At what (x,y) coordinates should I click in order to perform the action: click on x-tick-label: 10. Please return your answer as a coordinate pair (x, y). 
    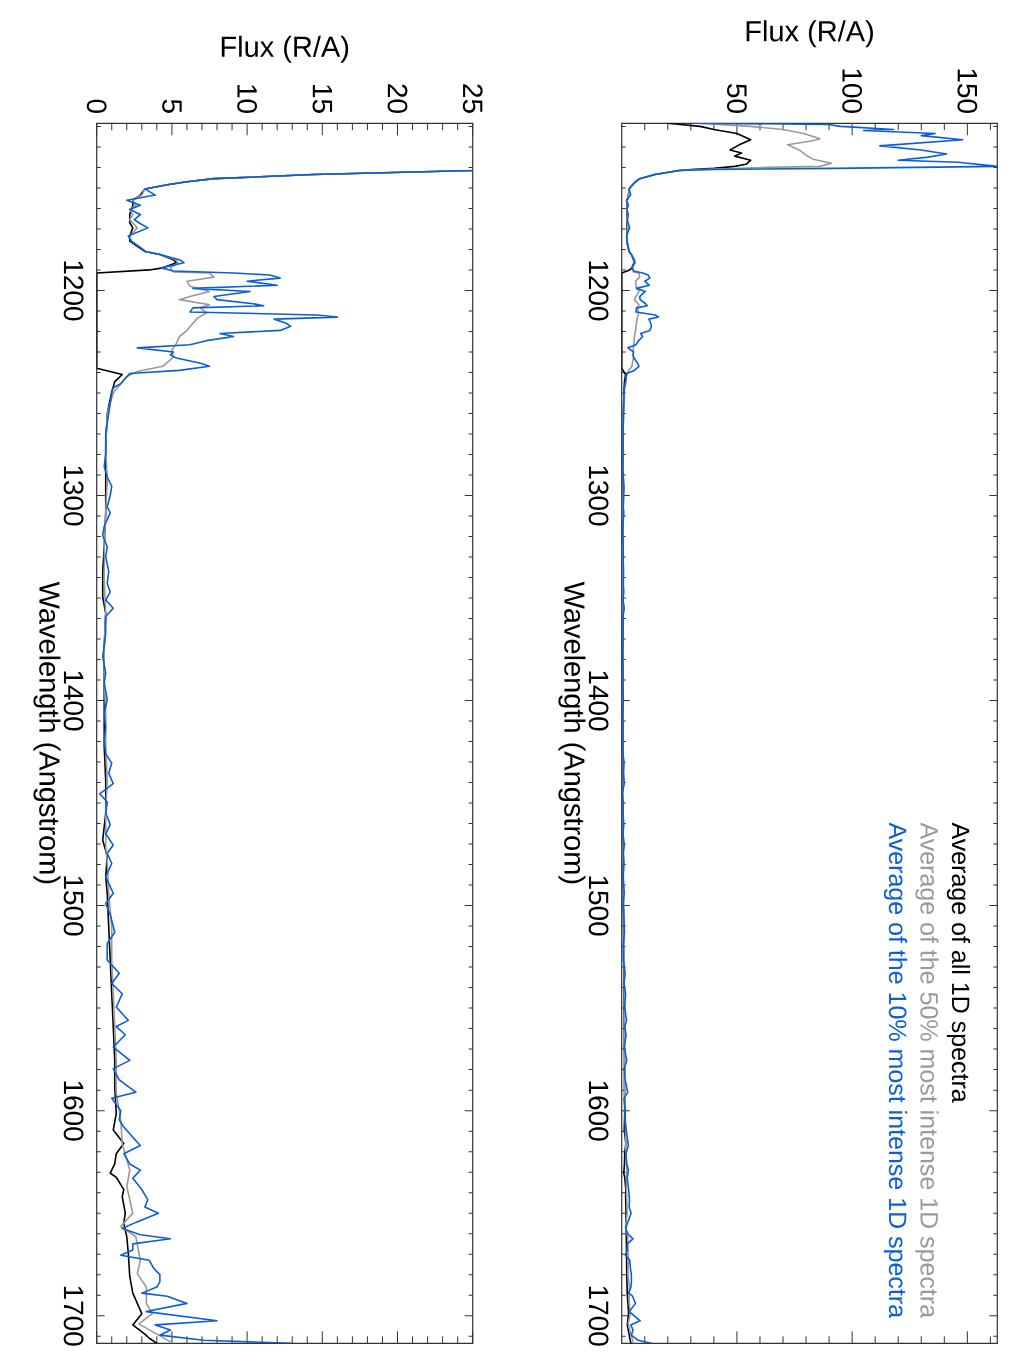
    Looking at the image, I should click on (247, 99).